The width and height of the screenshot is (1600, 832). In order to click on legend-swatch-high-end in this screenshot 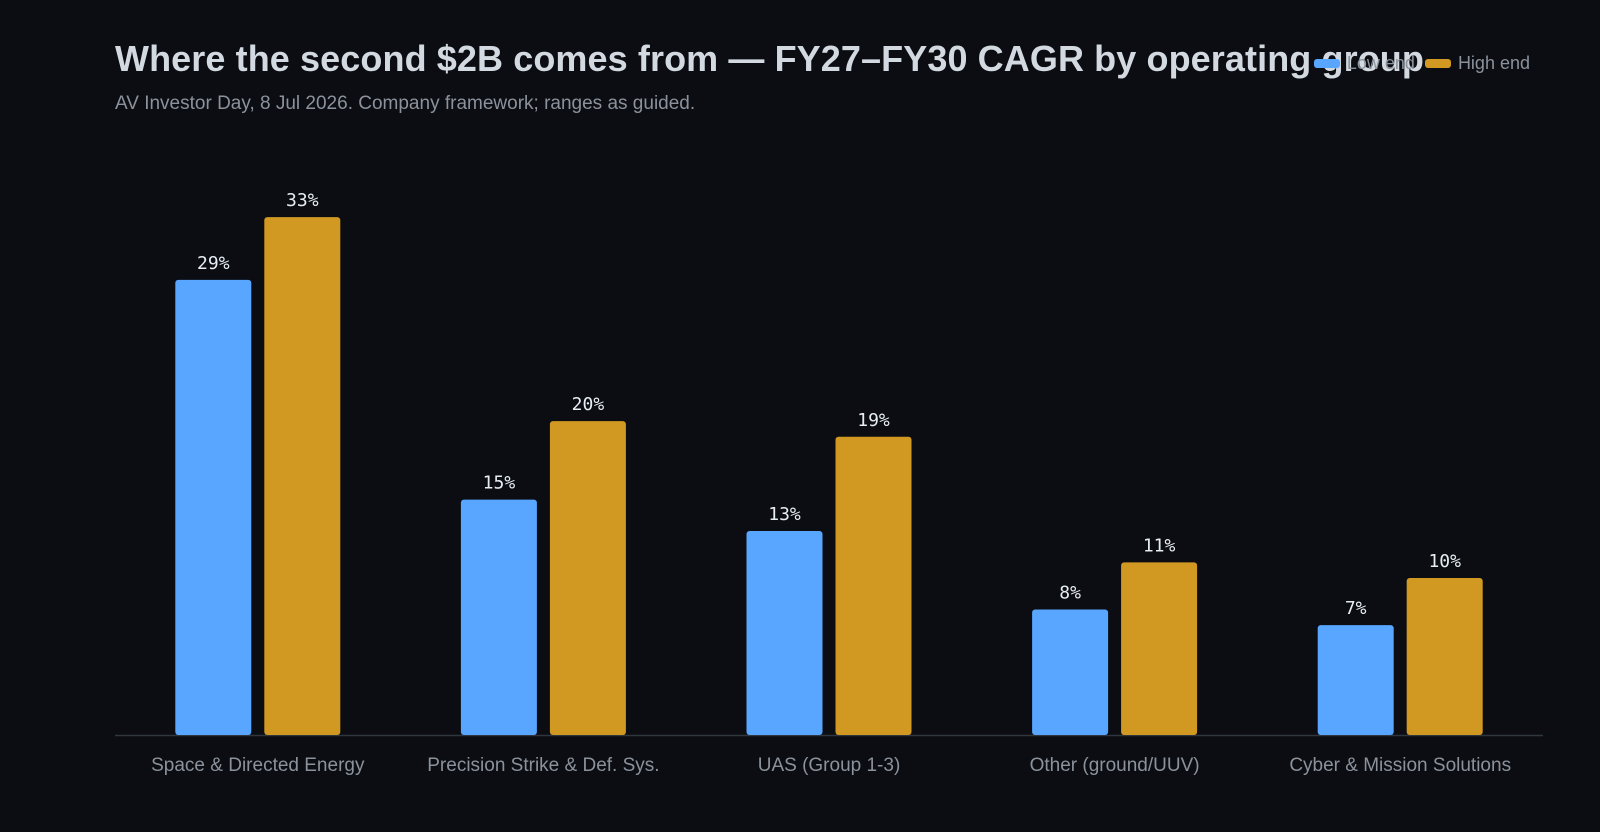, I will do `click(1437, 63)`.